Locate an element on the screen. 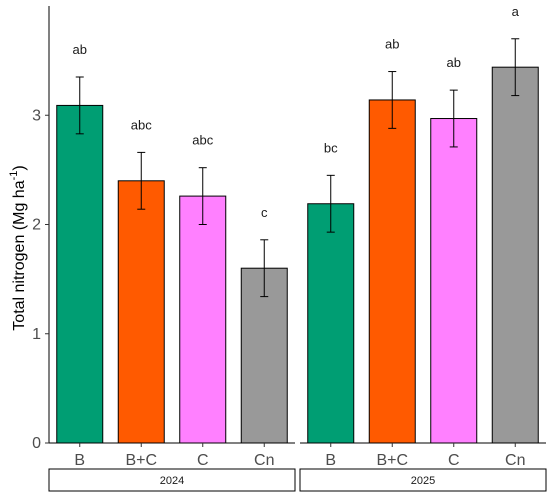 The image size is (550, 497). y-tick-label: 2 is located at coordinates (36, 225).